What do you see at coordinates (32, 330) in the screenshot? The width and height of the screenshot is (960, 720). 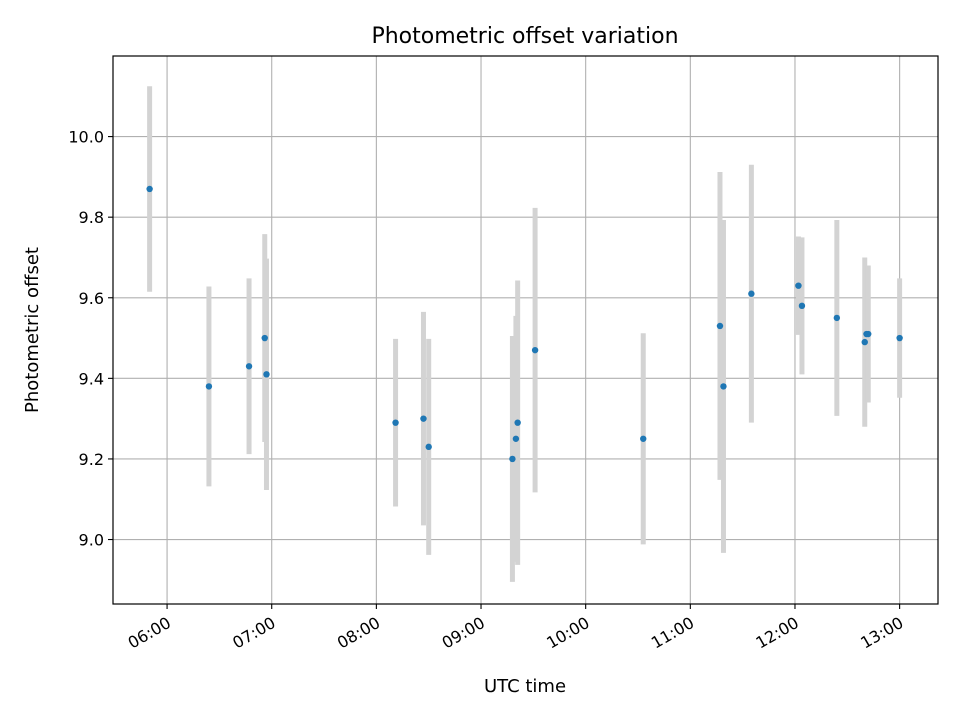 I see `y-axis-title: Photometric offset` at bounding box center [32, 330].